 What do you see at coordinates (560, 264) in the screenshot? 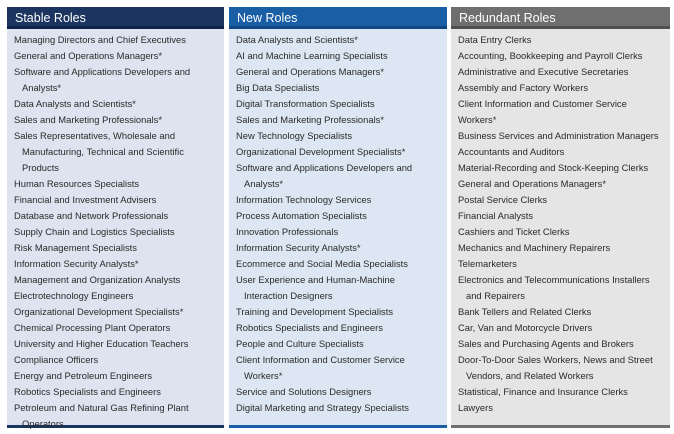
I see `role-list-item: Telemarketers` at bounding box center [560, 264].